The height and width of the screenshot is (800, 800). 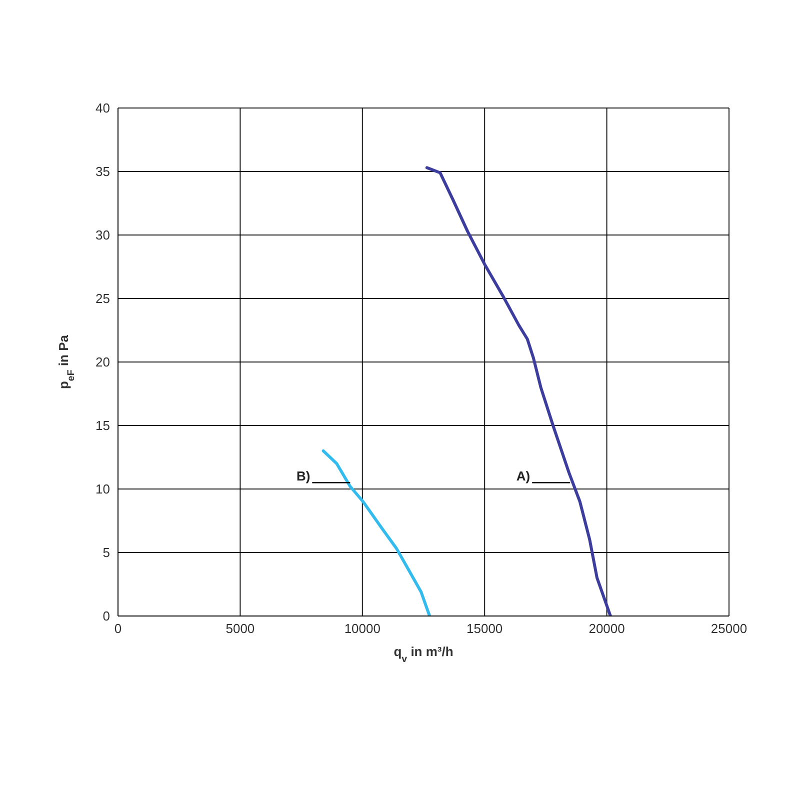 What do you see at coordinates (103, 172) in the screenshot?
I see `y-tick-label: 35` at bounding box center [103, 172].